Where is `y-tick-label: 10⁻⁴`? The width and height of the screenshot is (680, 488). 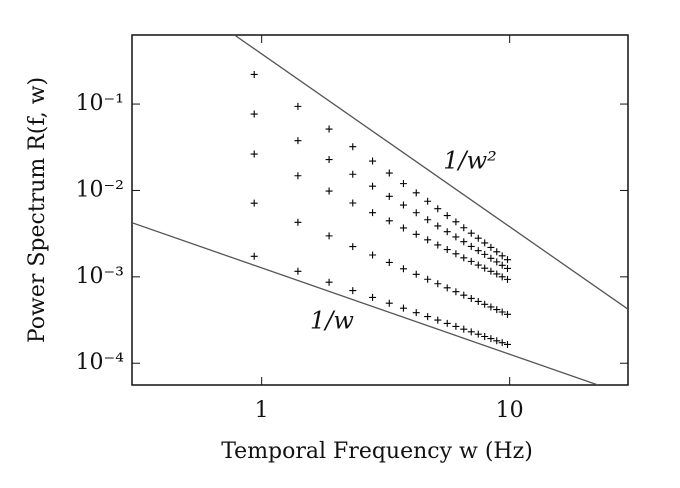
y-tick-label: 10⁻⁴ is located at coordinates (100, 362).